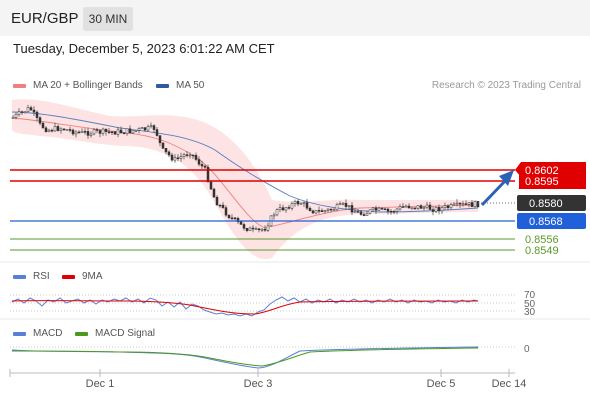 The image size is (590, 400). What do you see at coordinates (125, 333) in the screenshot?
I see `macd-signal-label: MACD Signal` at bounding box center [125, 333].